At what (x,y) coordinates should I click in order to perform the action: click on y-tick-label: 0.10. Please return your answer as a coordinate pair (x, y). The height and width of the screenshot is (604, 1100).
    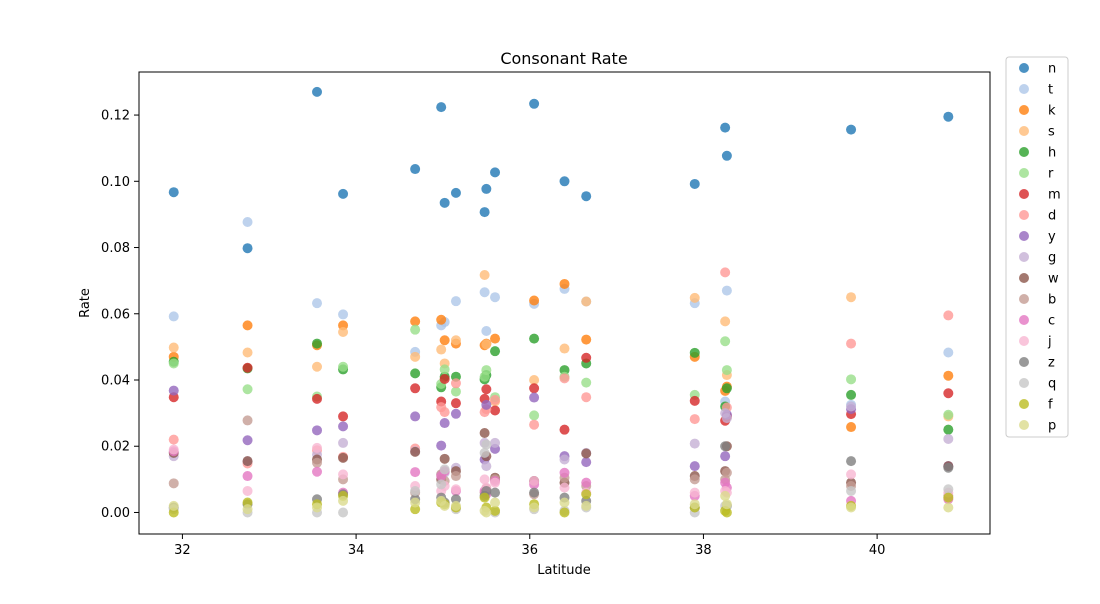
    Looking at the image, I should click on (115, 182).